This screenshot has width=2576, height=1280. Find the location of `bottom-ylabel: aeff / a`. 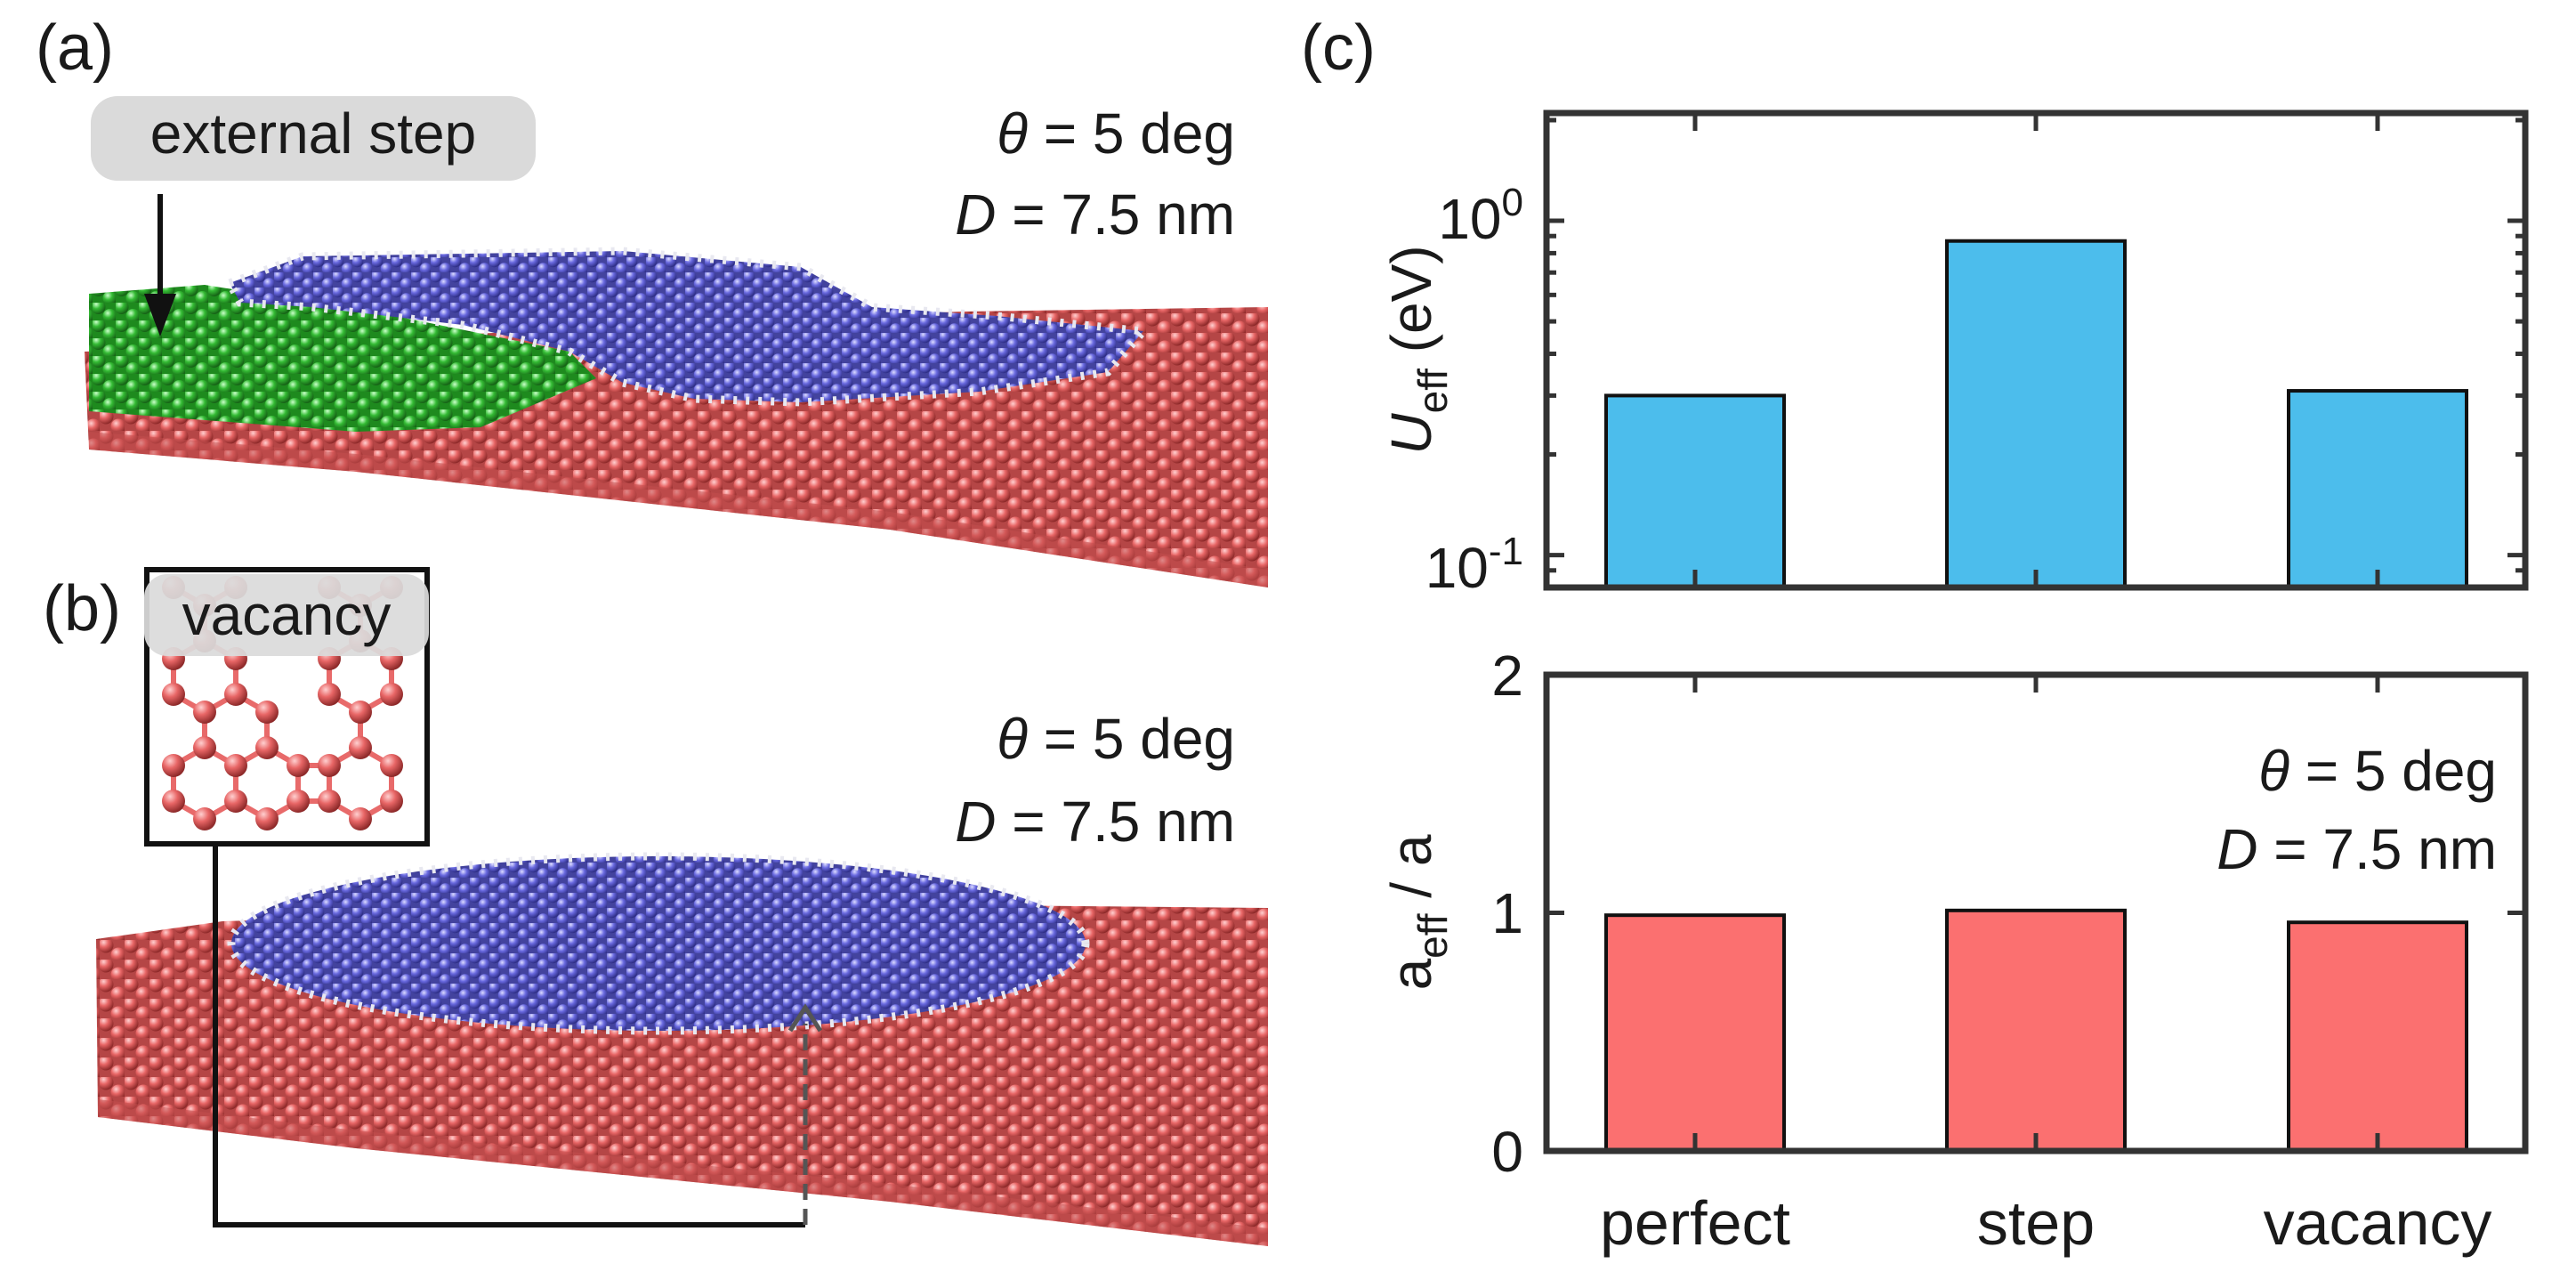

bottom-ylabel: aeff / a is located at coordinates (1417, 912).